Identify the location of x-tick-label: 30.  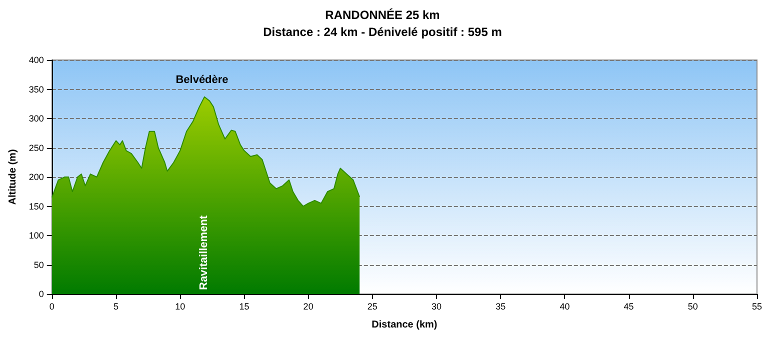
(436, 307).